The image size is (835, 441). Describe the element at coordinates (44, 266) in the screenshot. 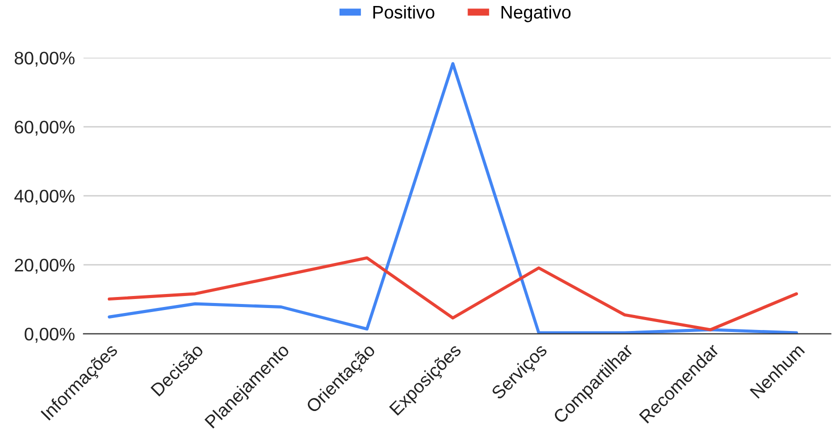

I see `y-tick-label: 20,00%` at that location.